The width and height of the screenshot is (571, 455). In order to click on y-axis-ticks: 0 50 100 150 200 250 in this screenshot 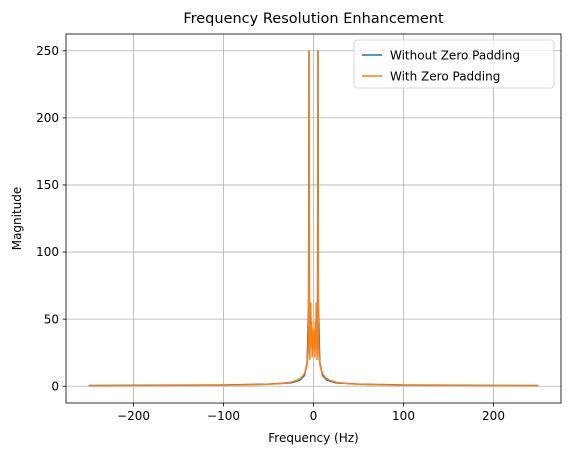, I will do `click(51, 218)`.